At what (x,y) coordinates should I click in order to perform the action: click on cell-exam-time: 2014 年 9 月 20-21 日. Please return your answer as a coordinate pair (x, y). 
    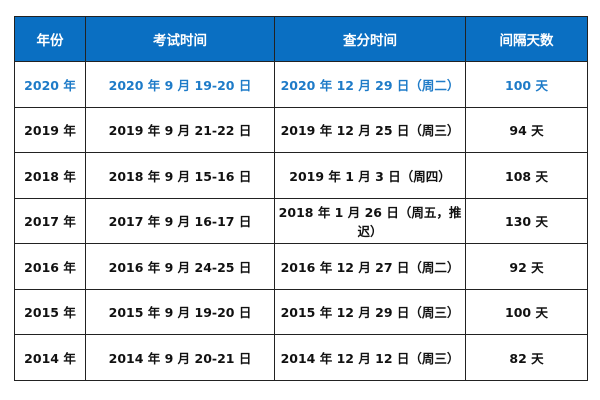
    Looking at the image, I should click on (180, 357).